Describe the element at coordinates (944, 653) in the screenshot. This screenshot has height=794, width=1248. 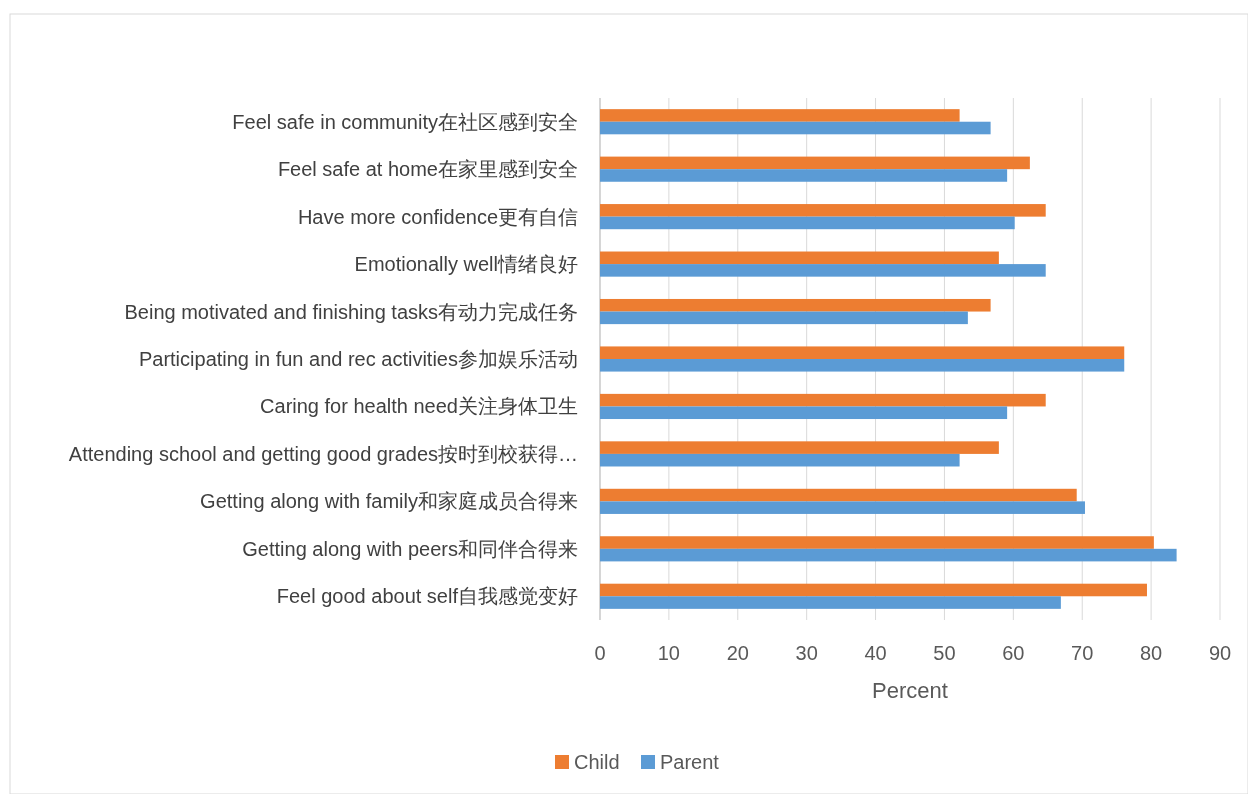
I see `x-tick-label: 50` at that location.